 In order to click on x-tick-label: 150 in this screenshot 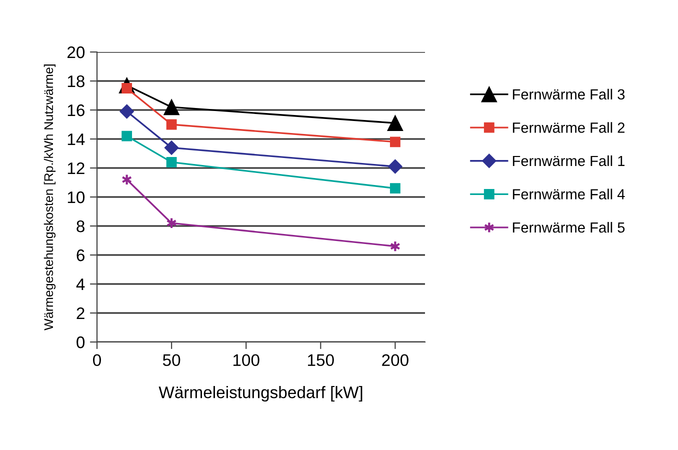, I will do `click(321, 360)`.